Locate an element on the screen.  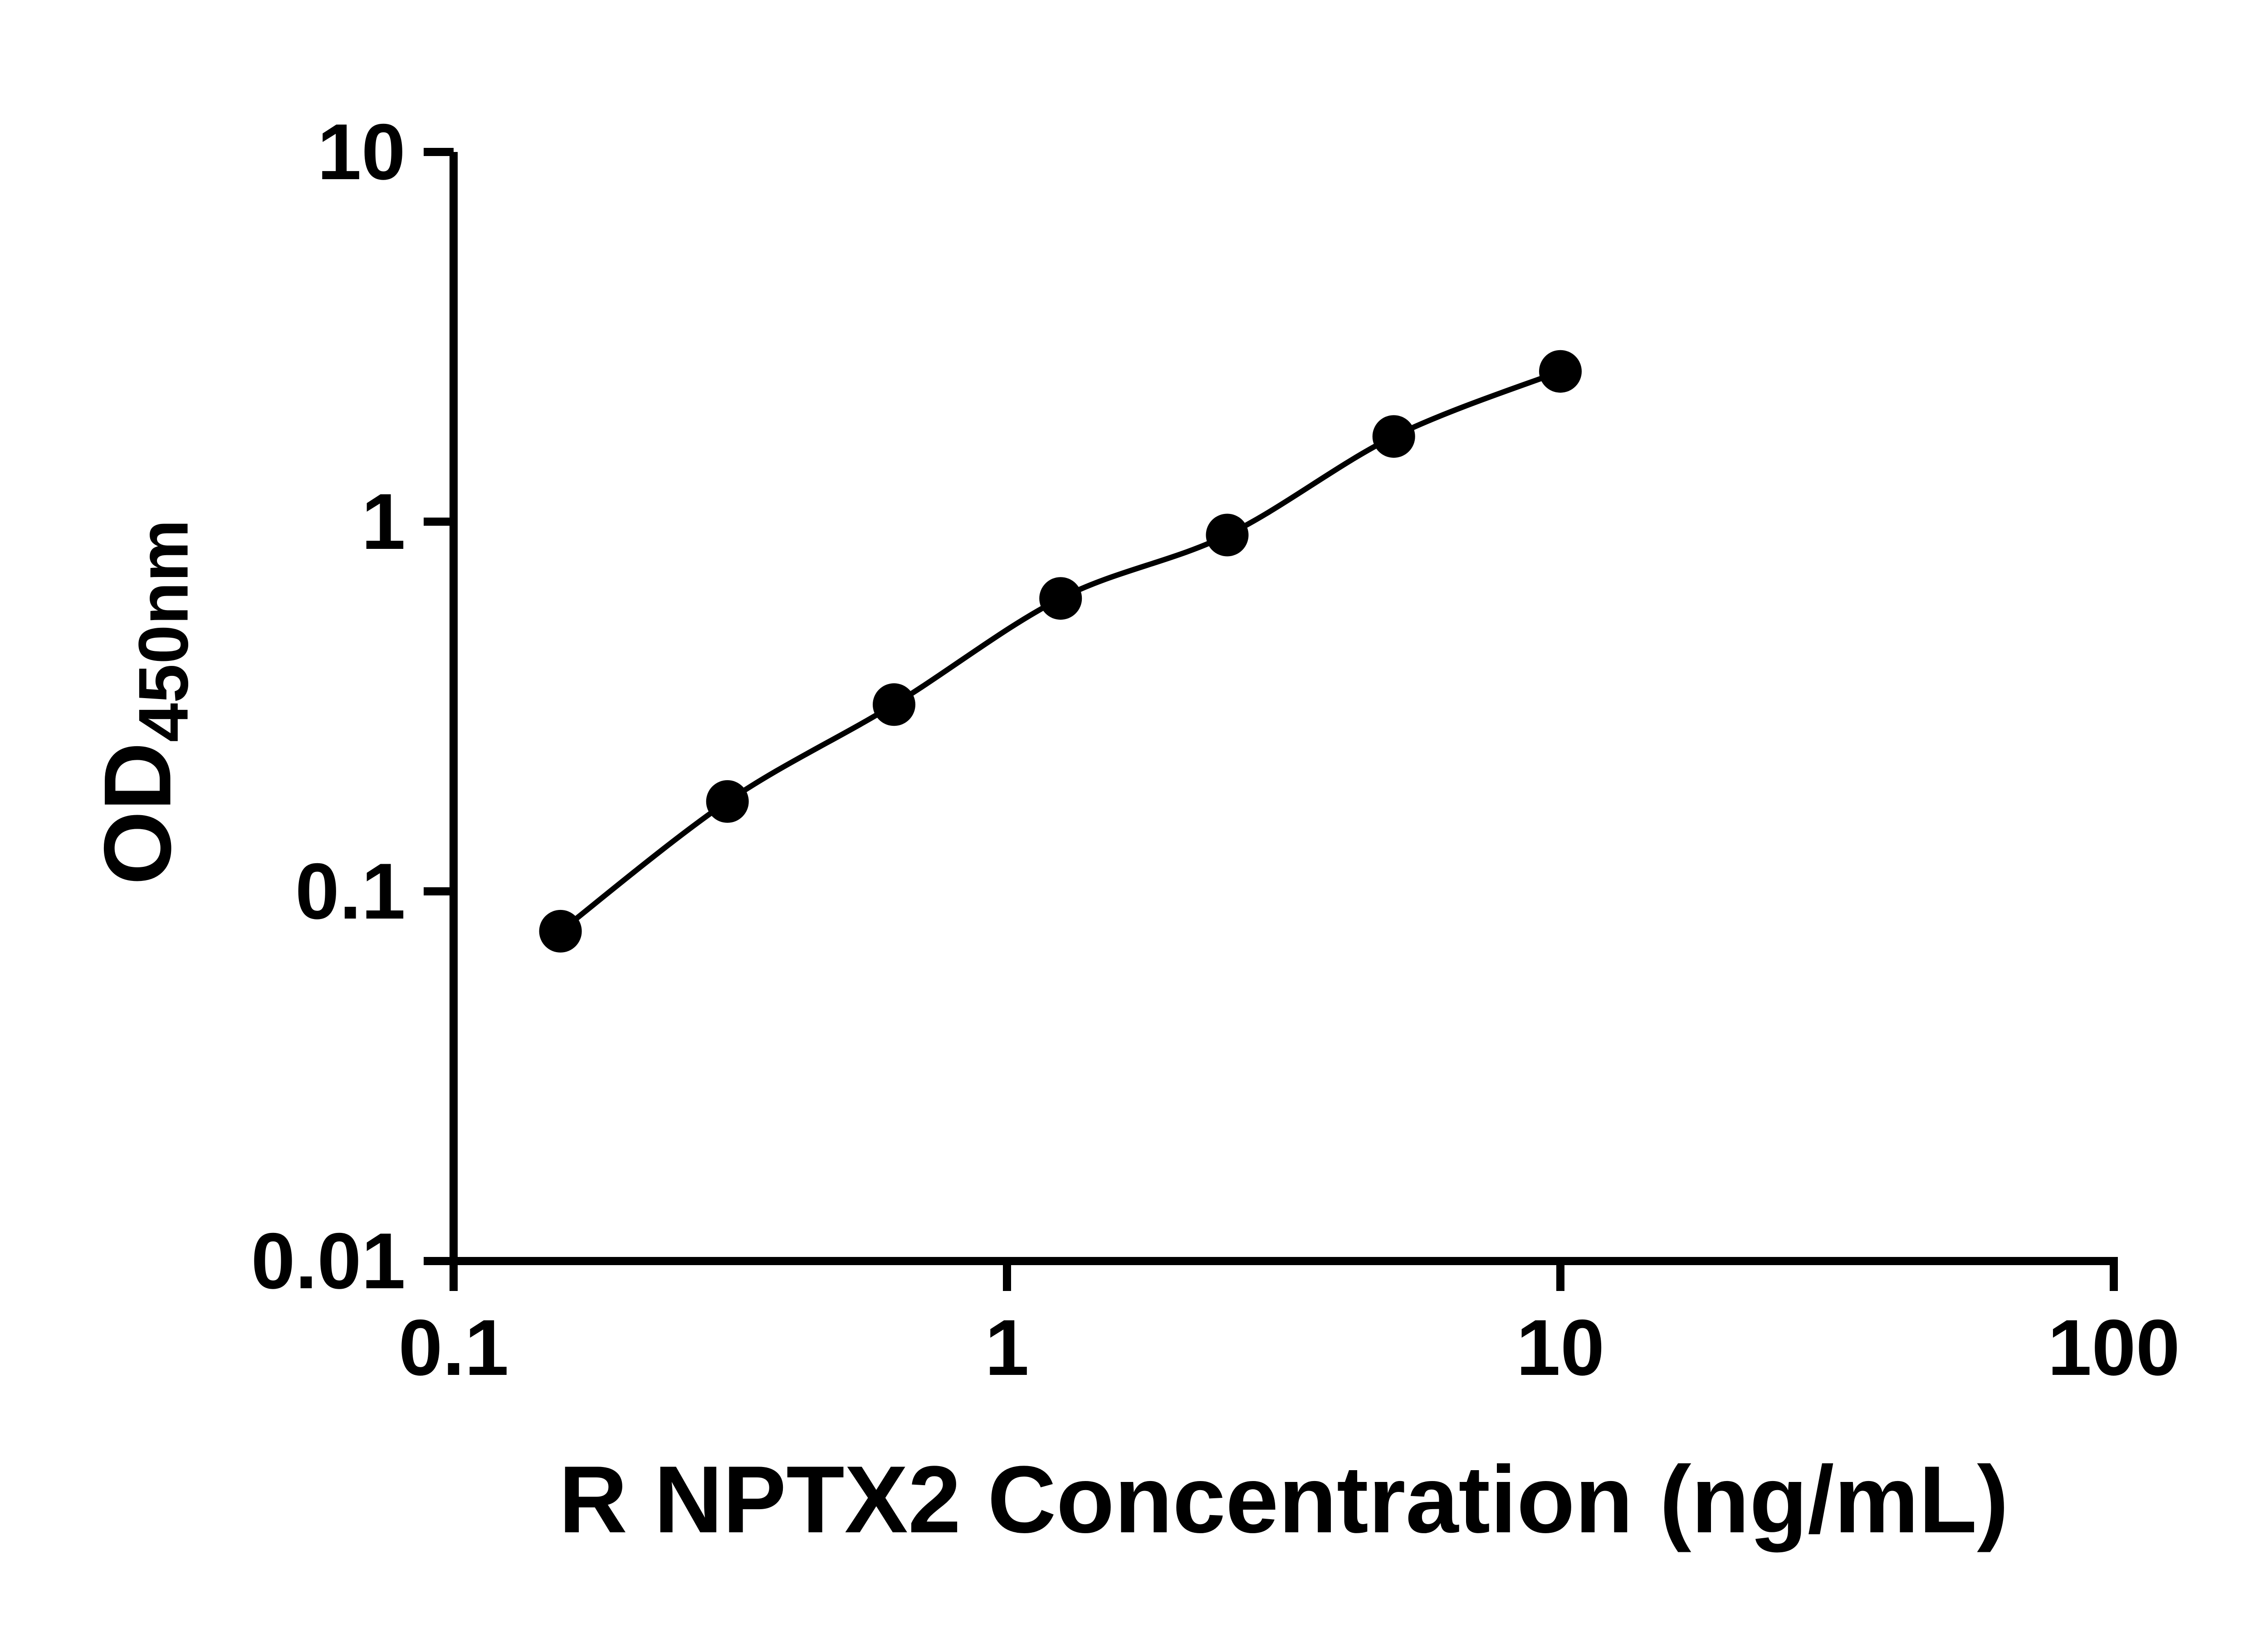
y-tick-label: 0.1 is located at coordinates (351, 891).